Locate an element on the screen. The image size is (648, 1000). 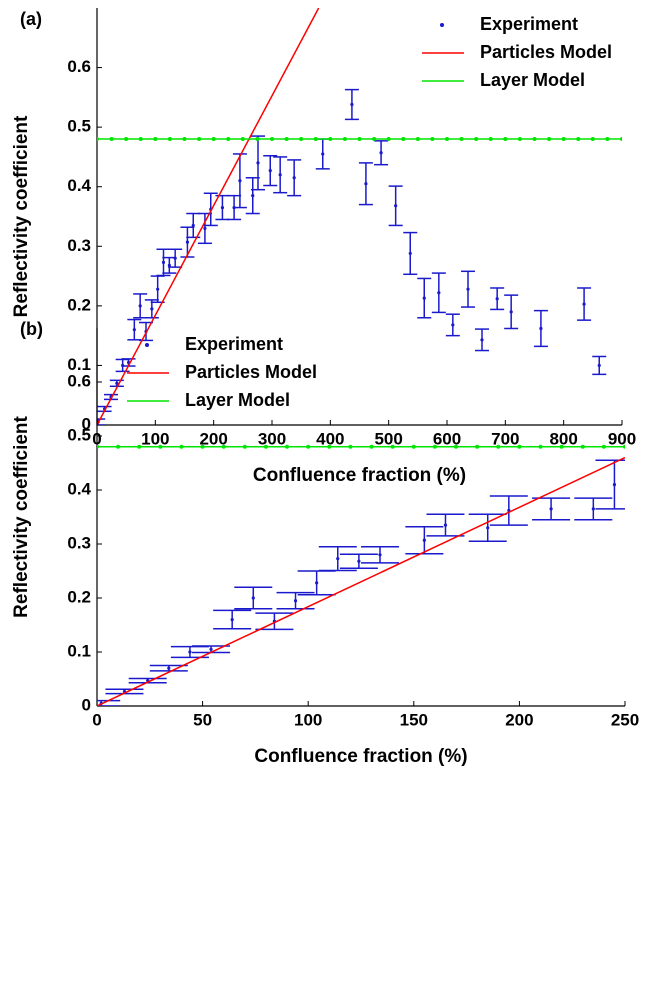
x-tick-label: 150 is located at coordinates (414, 719).